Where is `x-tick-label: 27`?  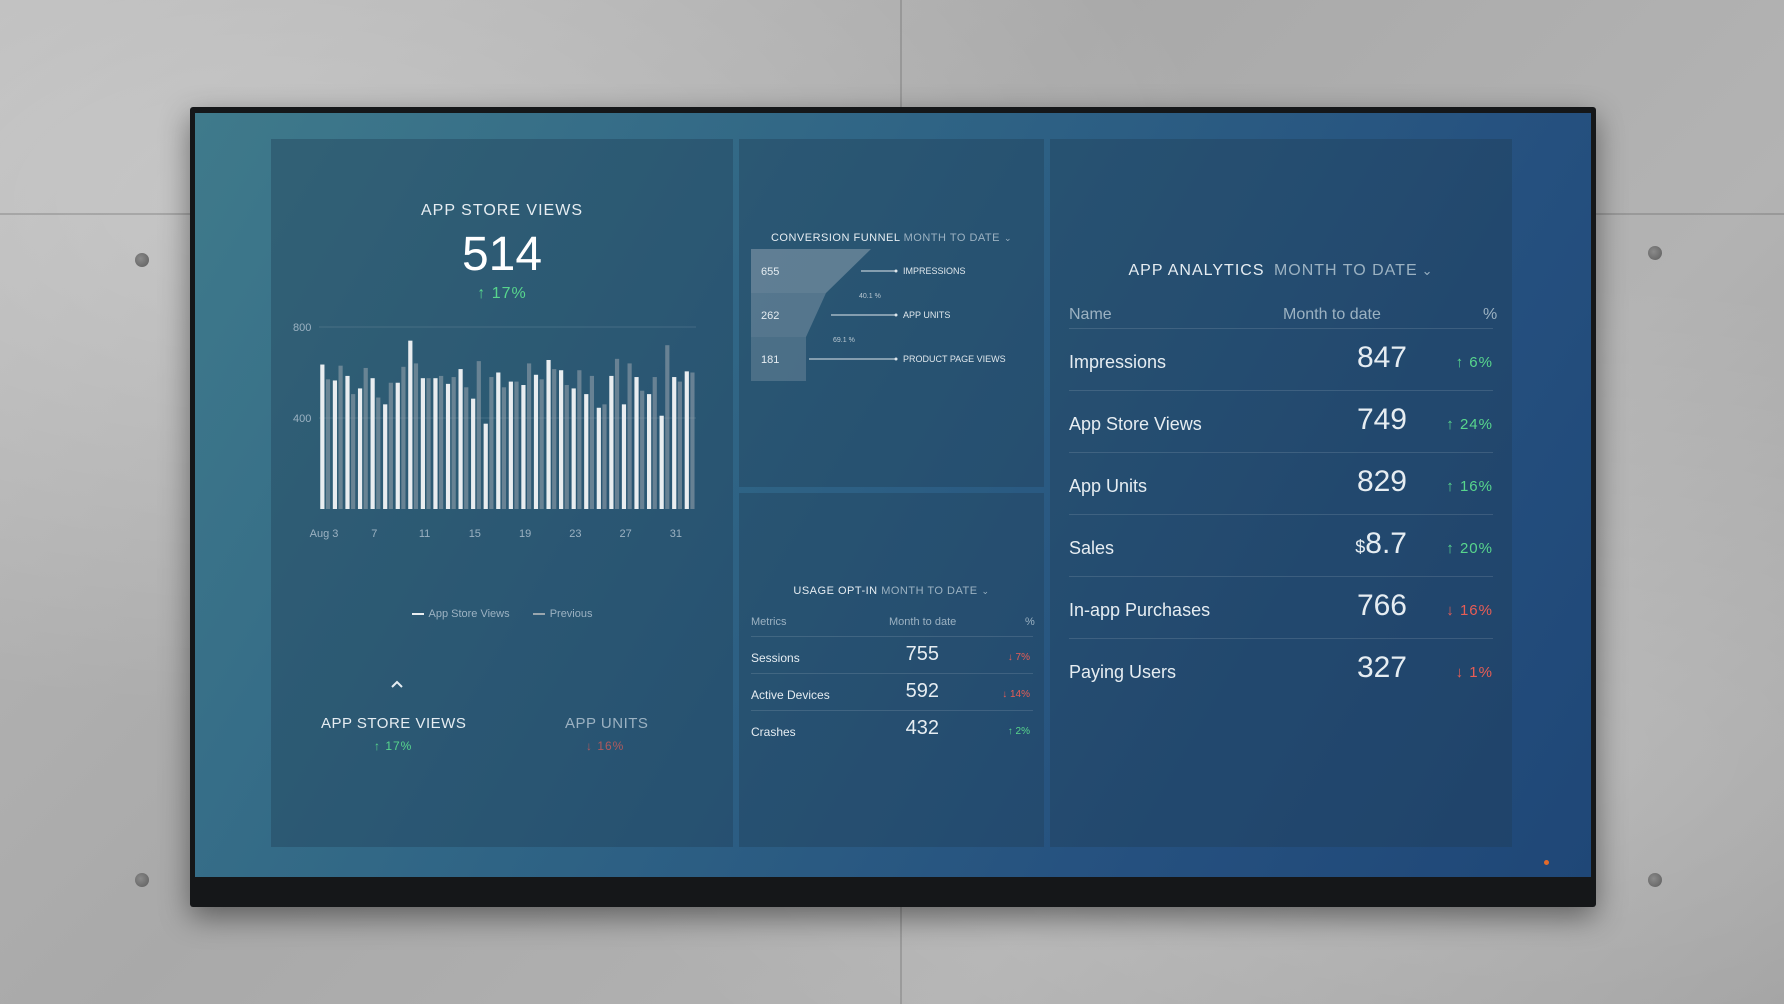 x-tick-label: 27 is located at coordinates (626, 534).